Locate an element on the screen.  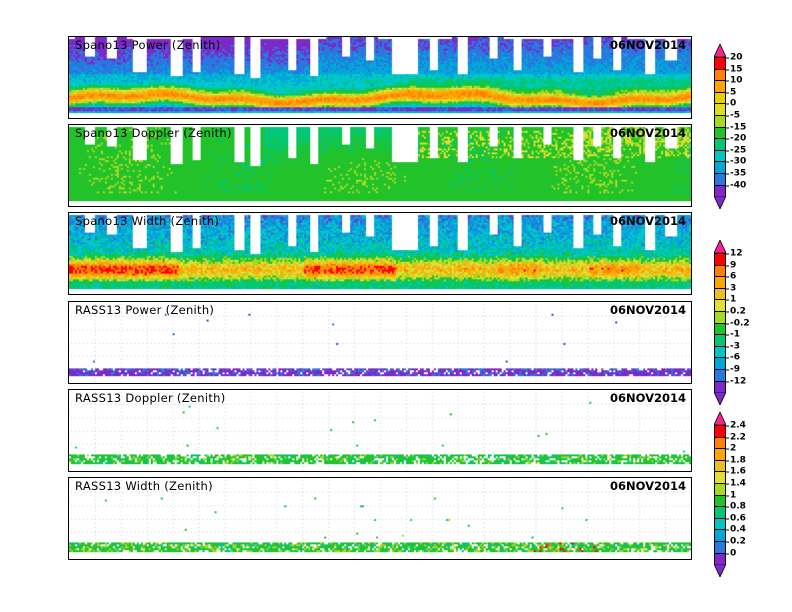
colorbar-label: 1.6 is located at coordinates (738, 471).